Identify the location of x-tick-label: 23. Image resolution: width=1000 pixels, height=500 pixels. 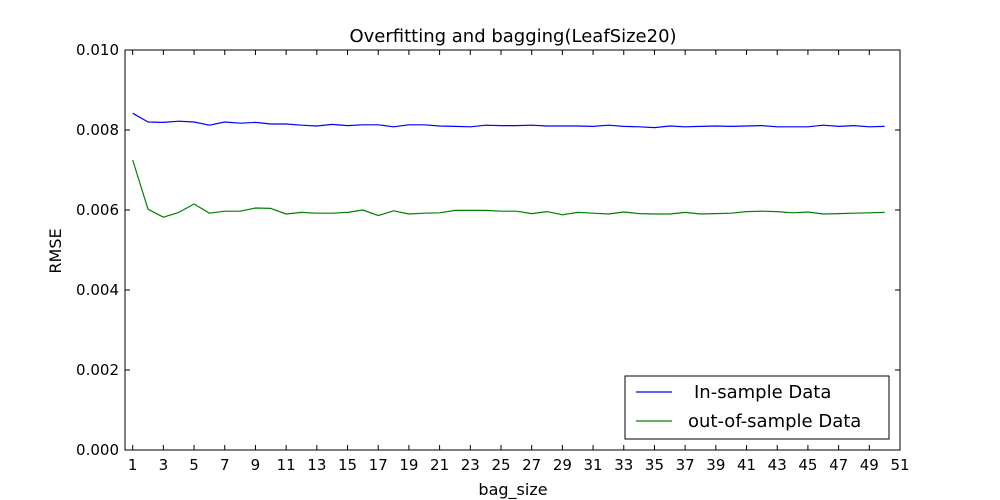
(470, 465).